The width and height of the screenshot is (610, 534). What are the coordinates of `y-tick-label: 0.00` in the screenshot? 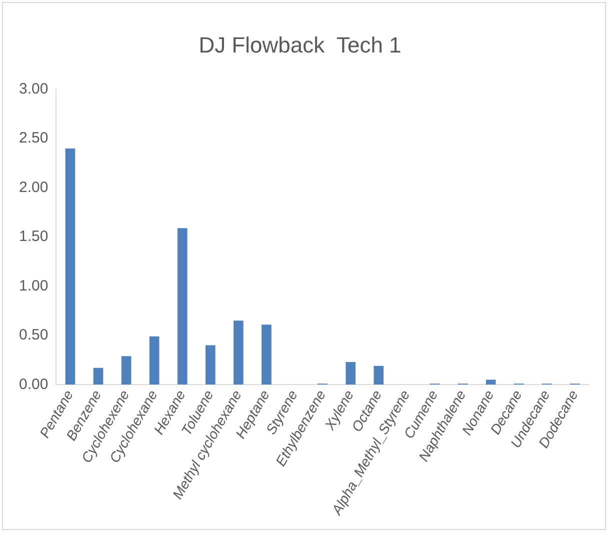 It's located at (33, 384).